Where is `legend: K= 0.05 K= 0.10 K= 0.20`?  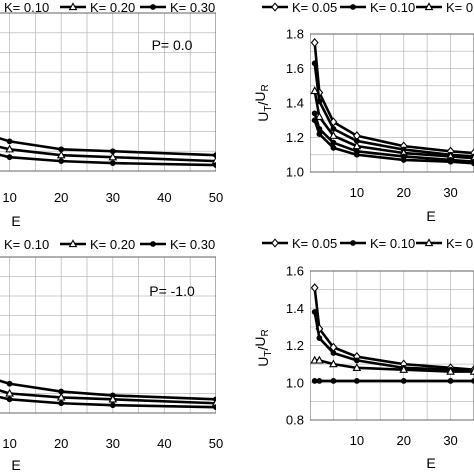 legend: K= 0.05 K= 0.10 K= 0.20 is located at coordinates (368, 7).